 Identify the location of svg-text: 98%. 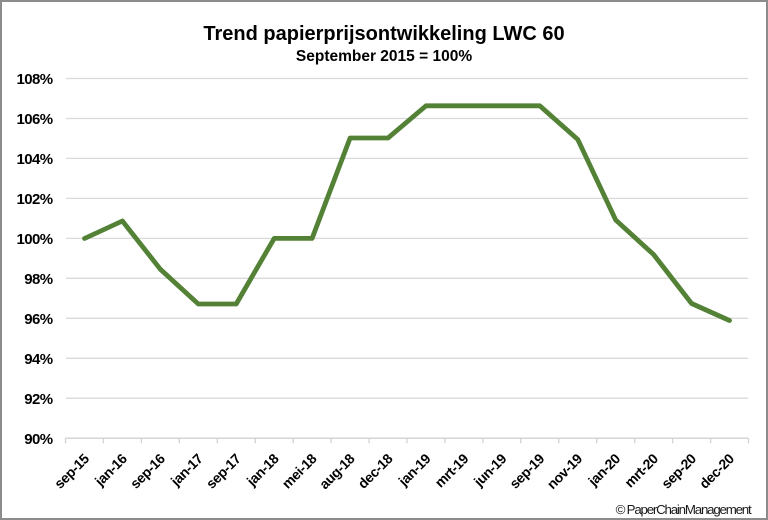
(38, 279).